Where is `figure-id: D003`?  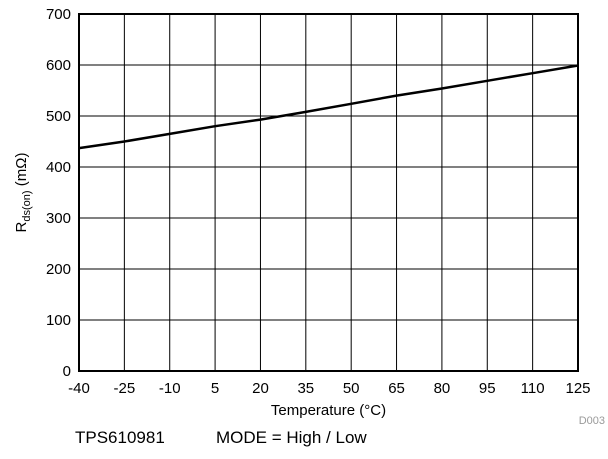 figure-id: D003 is located at coordinates (592, 421).